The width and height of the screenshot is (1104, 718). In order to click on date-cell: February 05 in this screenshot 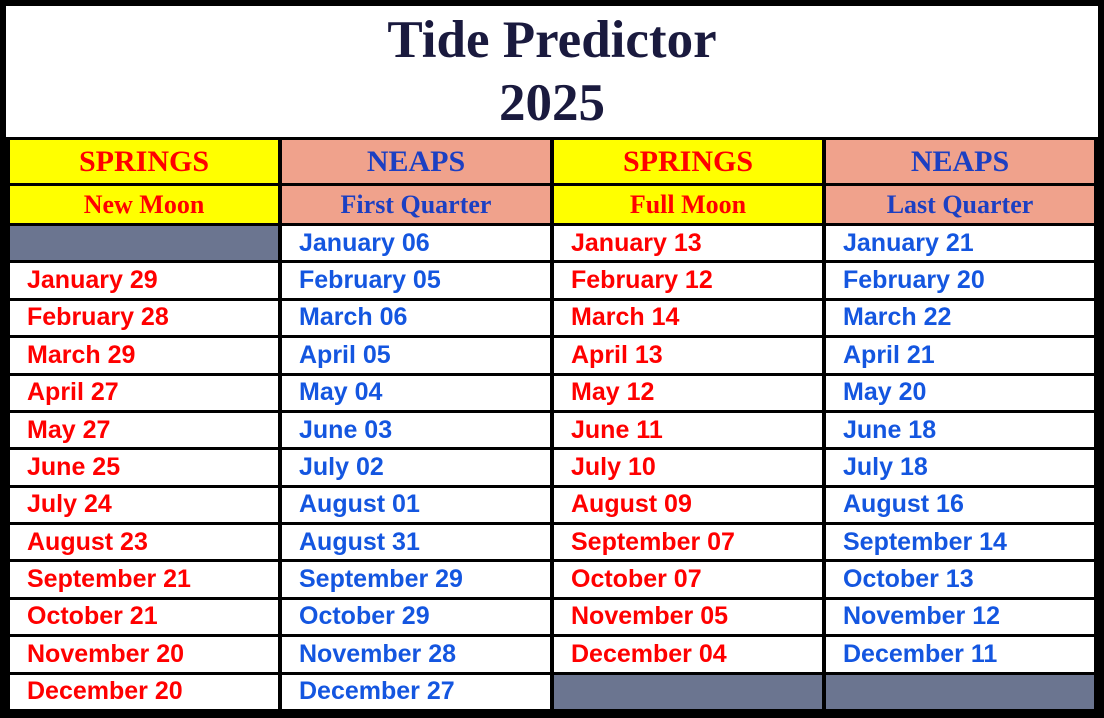, I will do `click(416, 280)`.